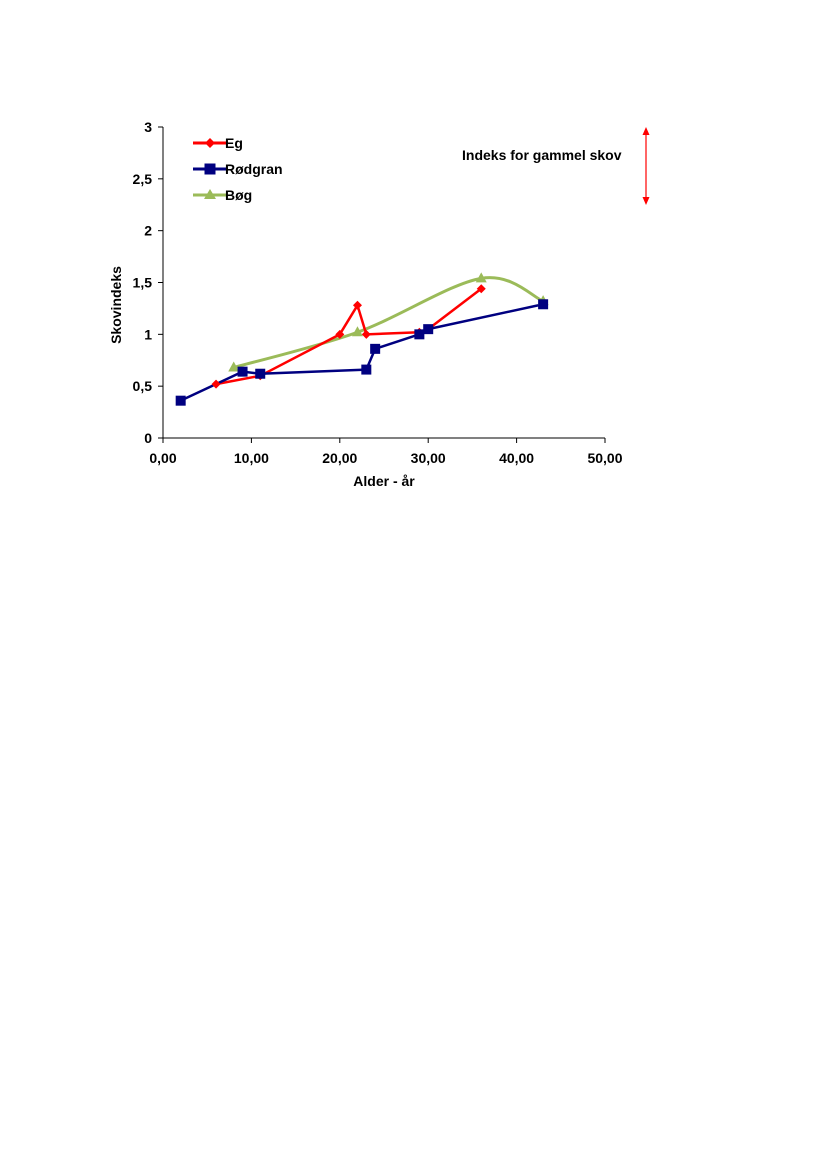  What do you see at coordinates (222, 195) in the screenshot?
I see `legend-item-bog: Bøg` at bounding box center [222, 195].